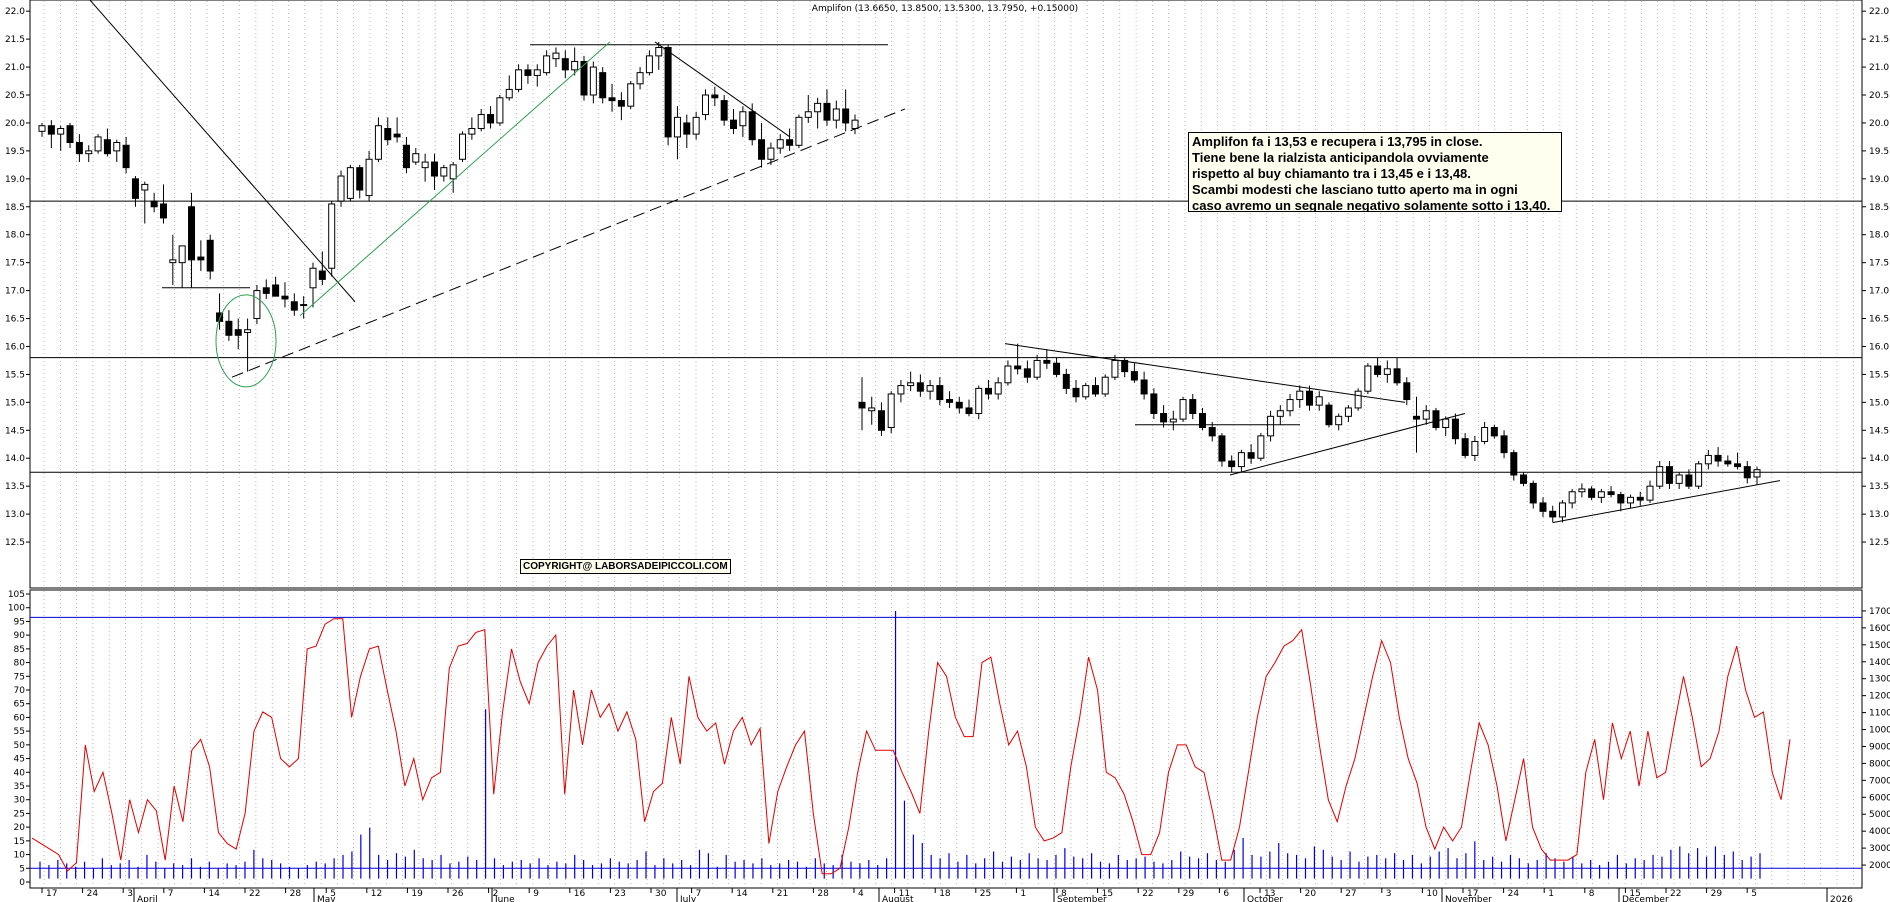 Image resolution: width=1890 pixels, height=902 pixels. I want to click on oscillator-tick-label: 85, so click(19, 650).